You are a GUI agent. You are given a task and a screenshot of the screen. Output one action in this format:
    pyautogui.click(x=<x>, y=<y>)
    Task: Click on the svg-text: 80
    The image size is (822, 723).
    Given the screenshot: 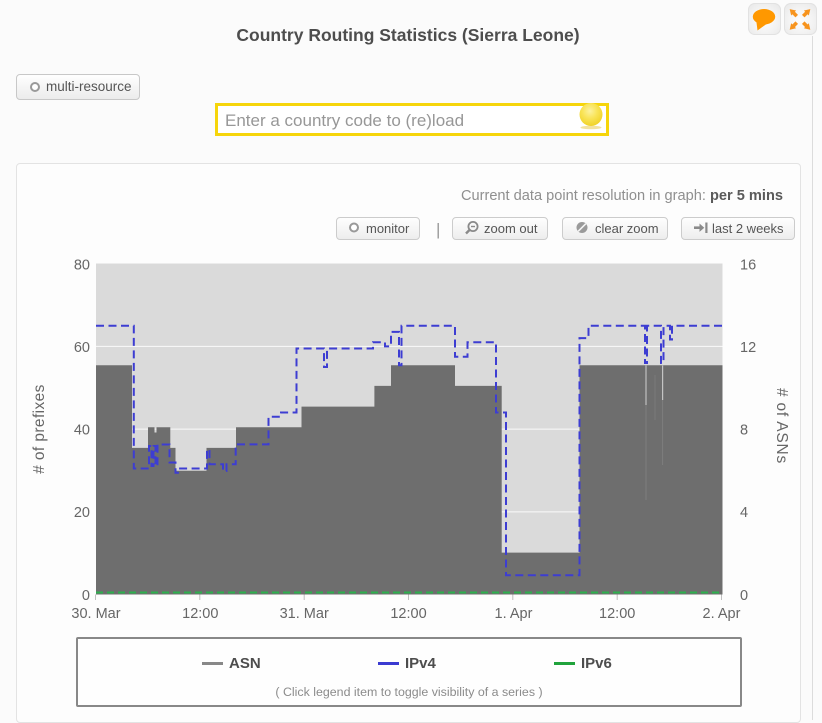 What is the action you would take?
    pyautogui.click(x=82, y=266)
    